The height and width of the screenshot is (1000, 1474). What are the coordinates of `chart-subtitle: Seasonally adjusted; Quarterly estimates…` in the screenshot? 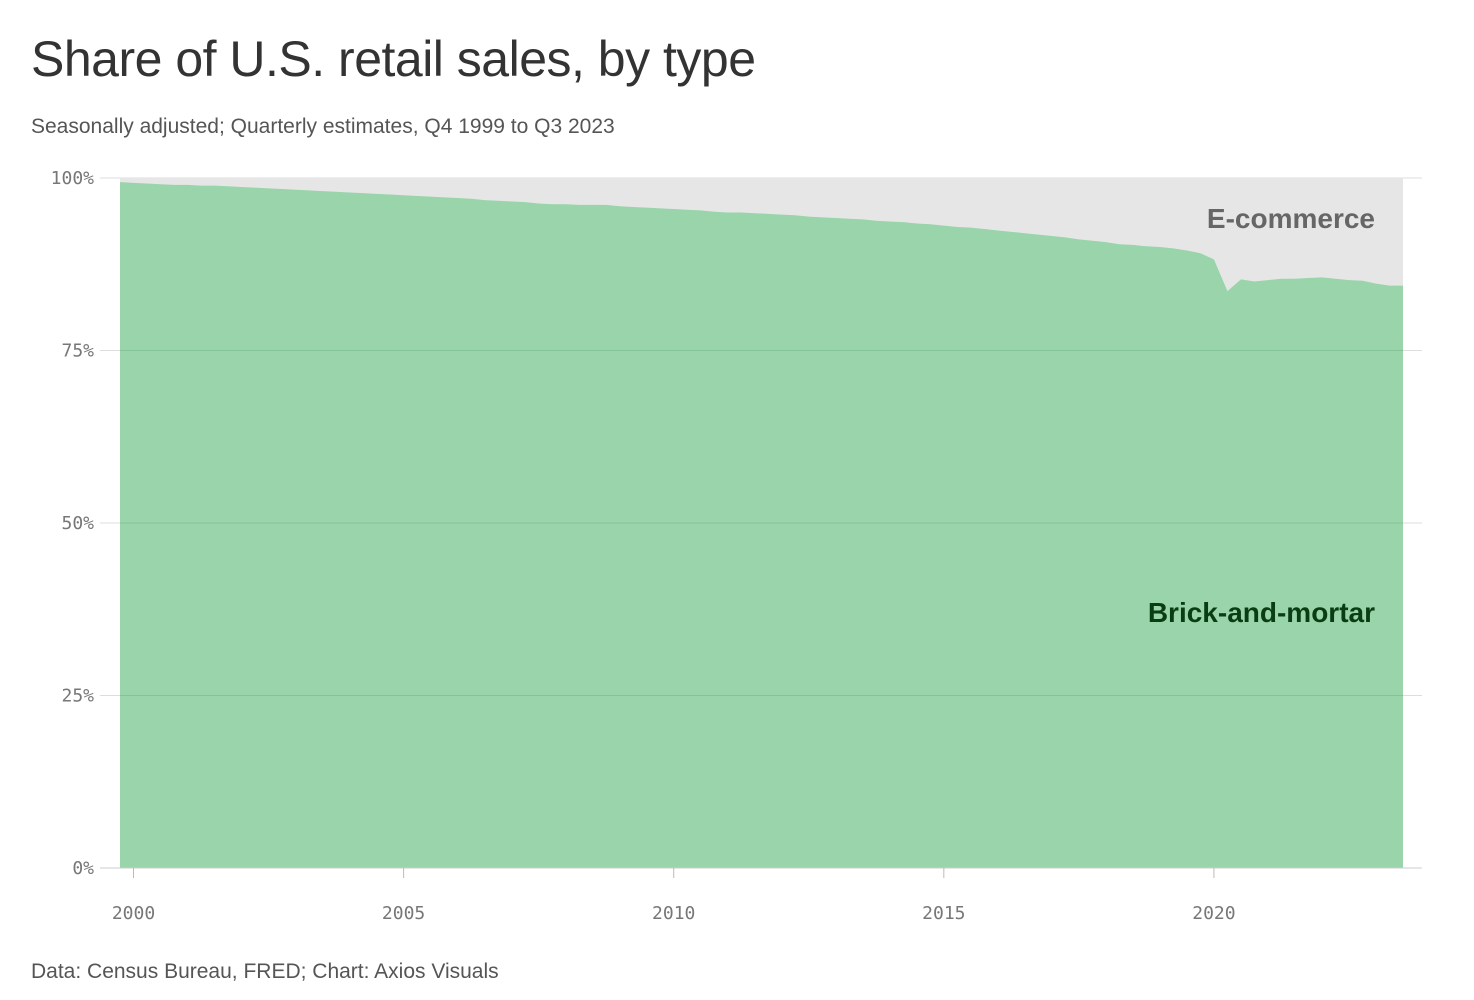 It's located at (323, 126).